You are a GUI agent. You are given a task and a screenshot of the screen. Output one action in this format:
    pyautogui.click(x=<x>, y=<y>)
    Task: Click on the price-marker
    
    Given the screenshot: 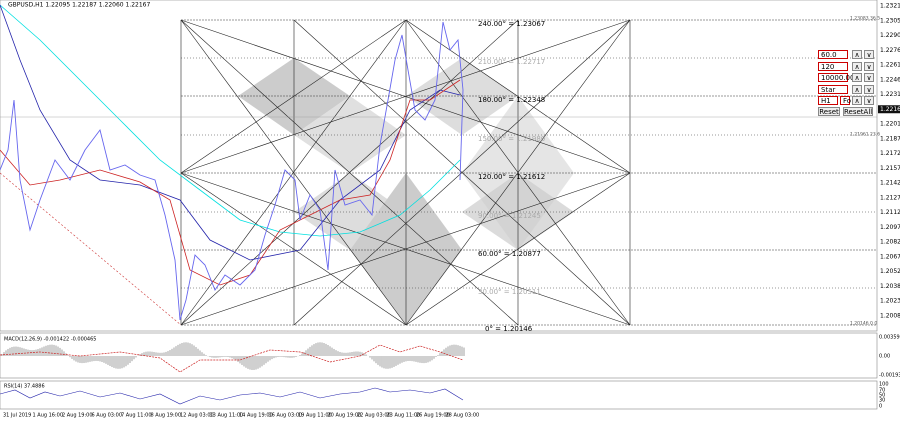 What is the action you would take?
    pyautogui.click(x=889, y=109)
    